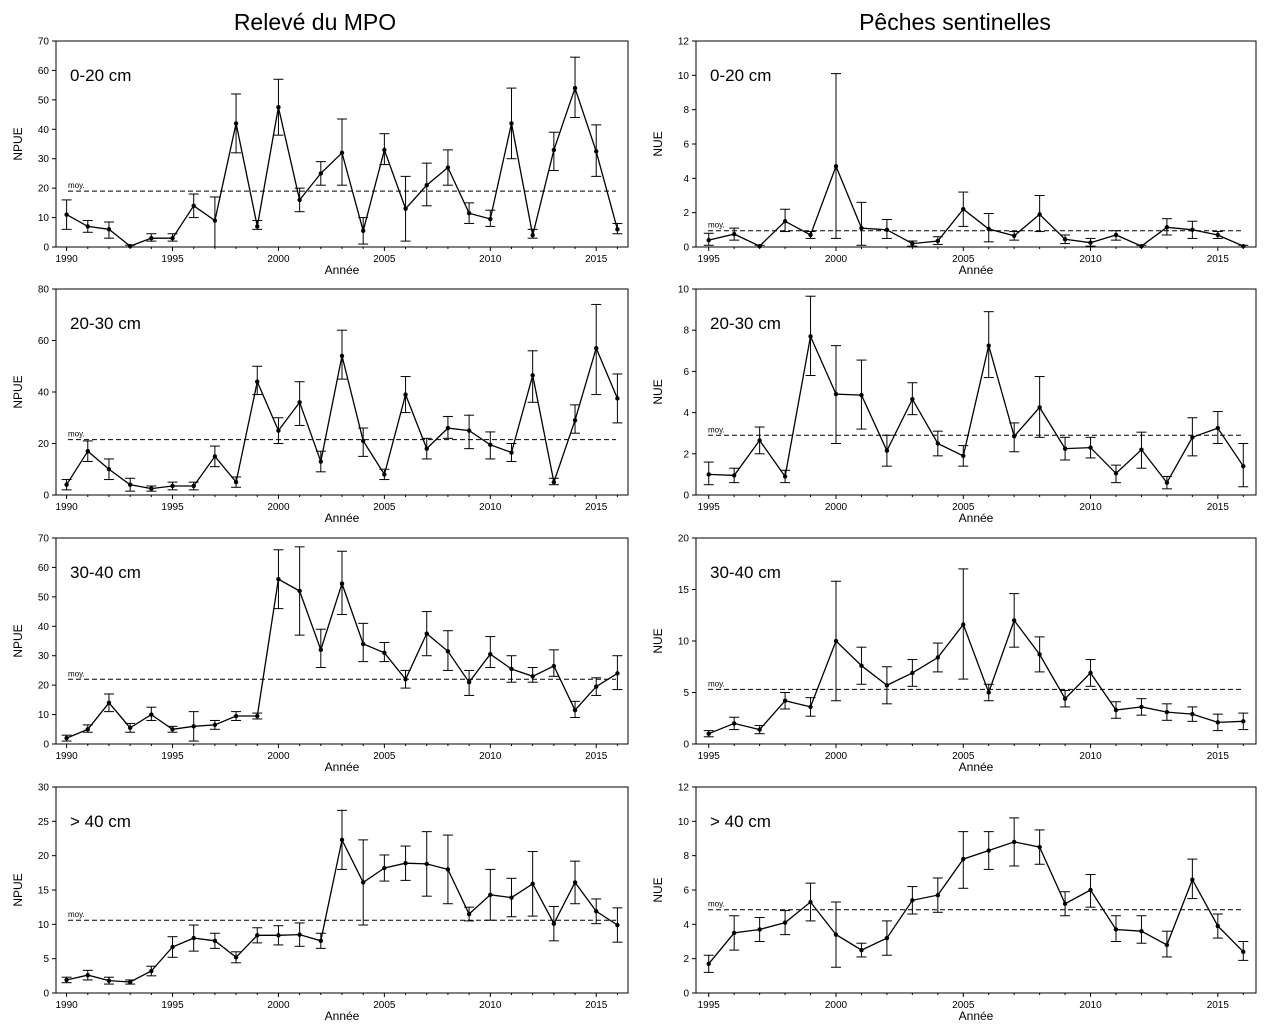  Describe the element at coordinates (342, 1016) in the screenshot. I see `x-axis-label: Année` at that location.